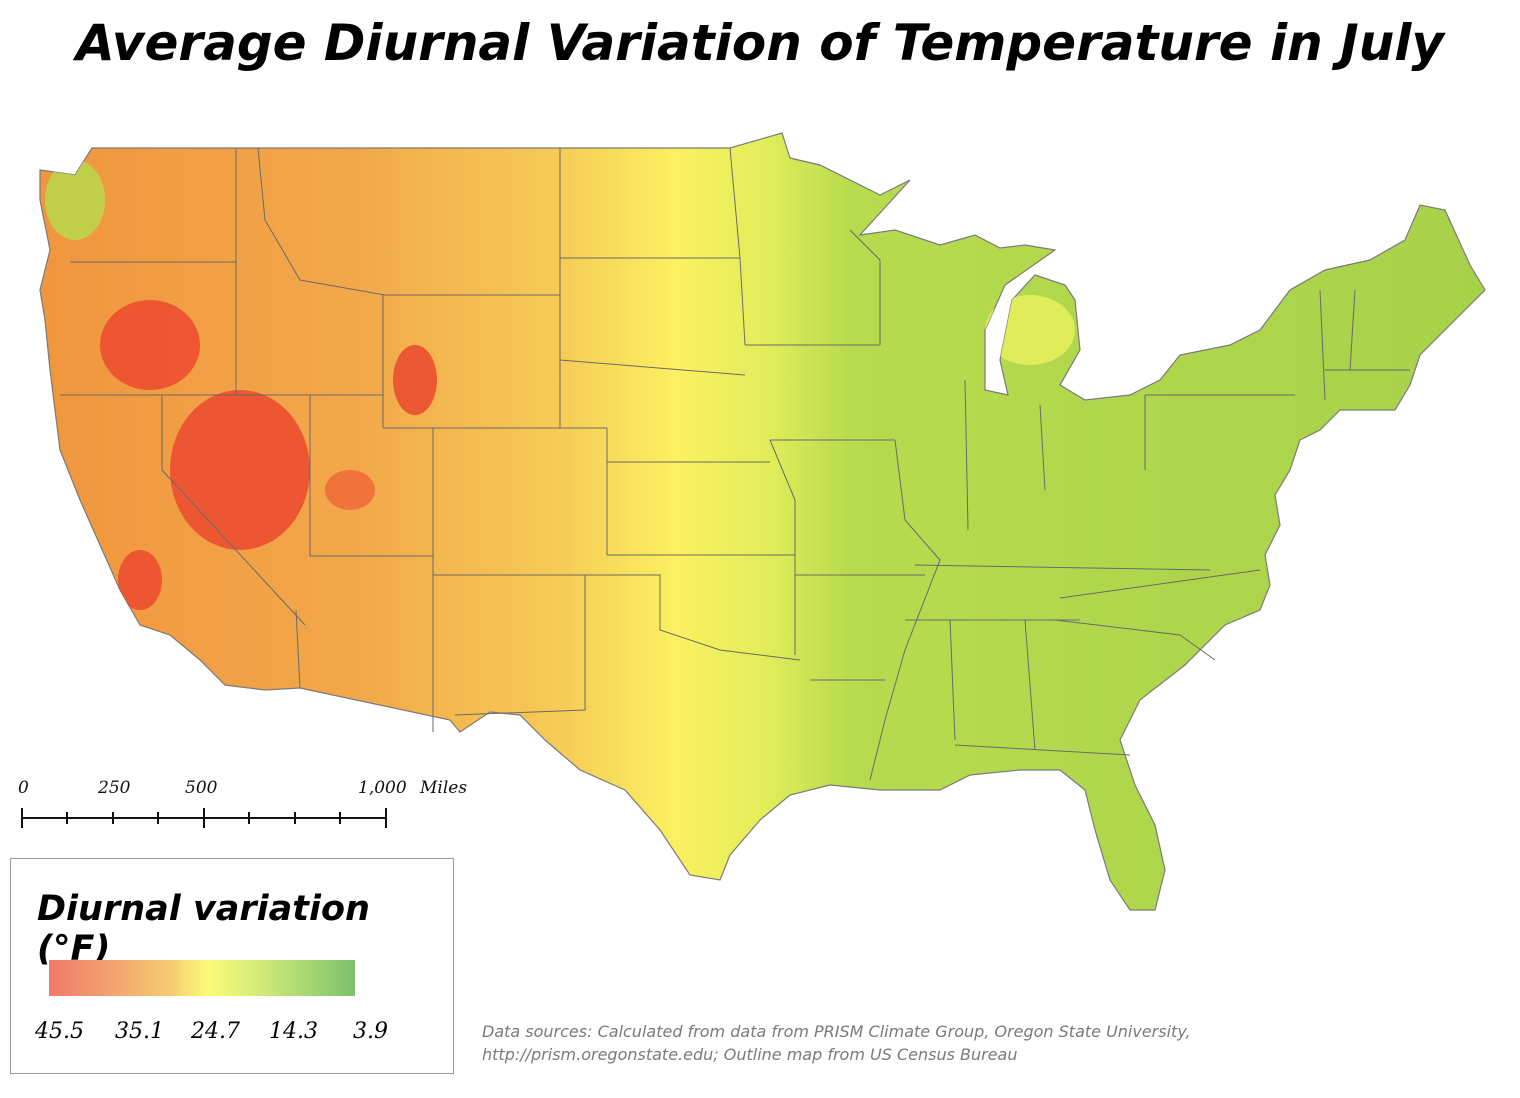 This screenshot has height=1098, width=1520. I want to click on scale-bar-graphic, so click(204, 818).